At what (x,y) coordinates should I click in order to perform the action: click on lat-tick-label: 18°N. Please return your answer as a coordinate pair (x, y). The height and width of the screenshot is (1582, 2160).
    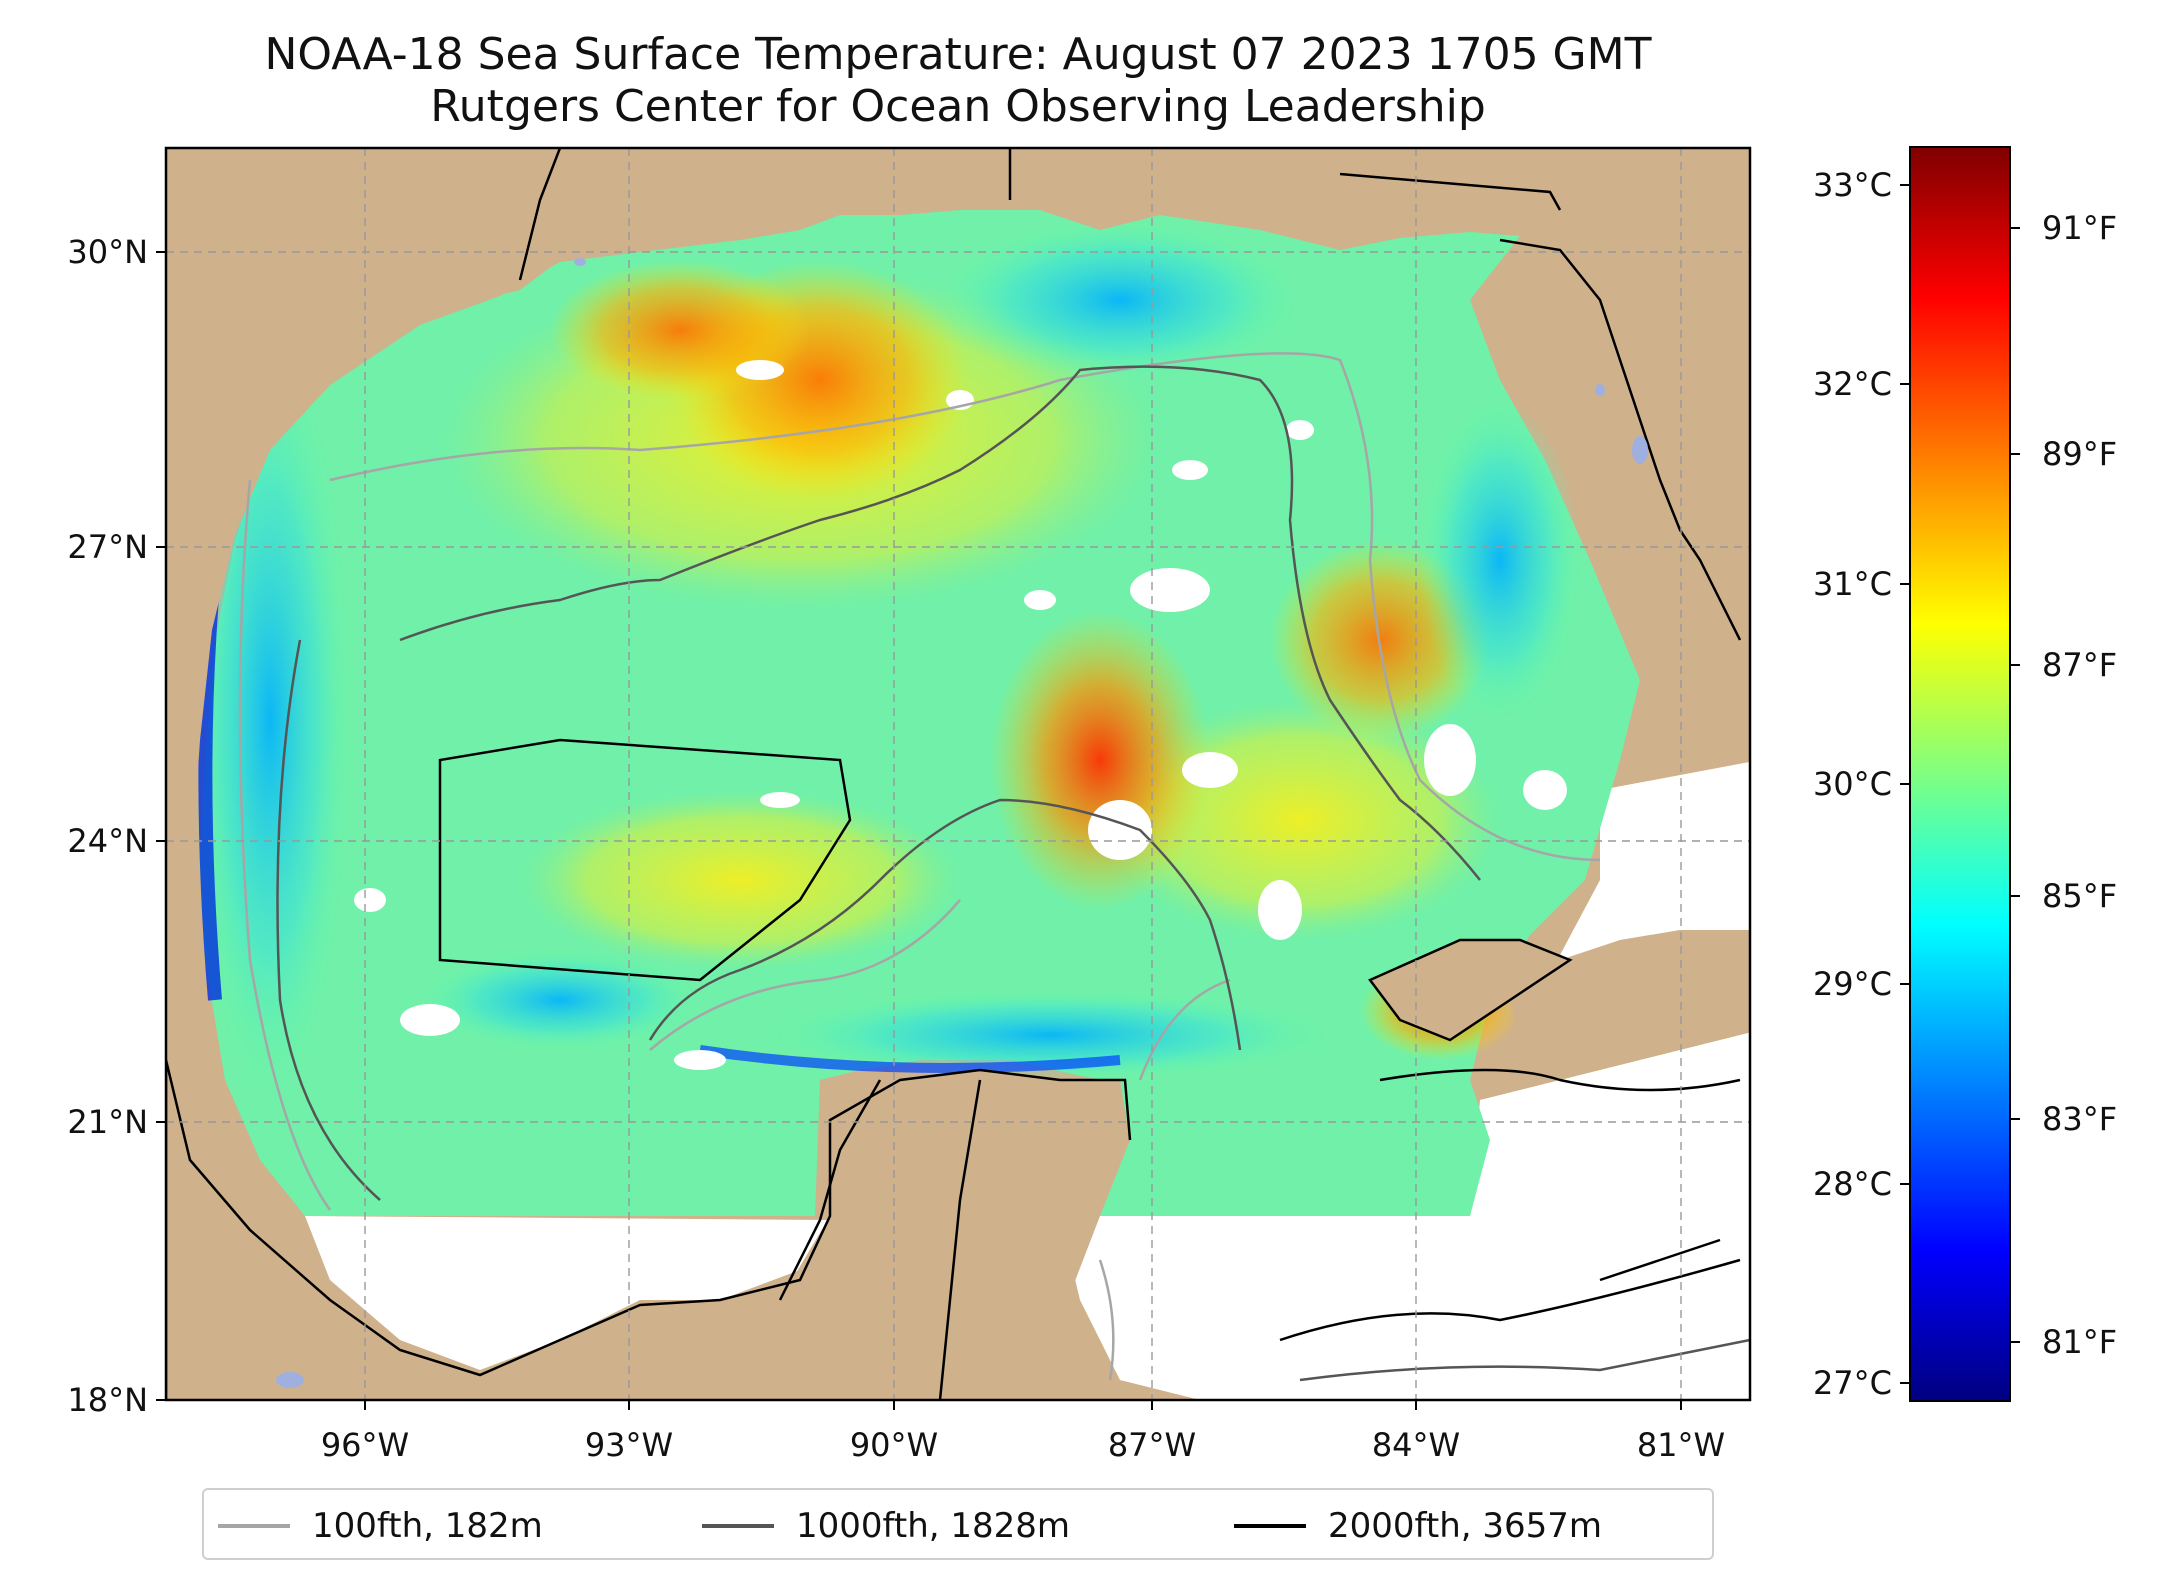
    Looking at the image, I should click on (107, 1400).